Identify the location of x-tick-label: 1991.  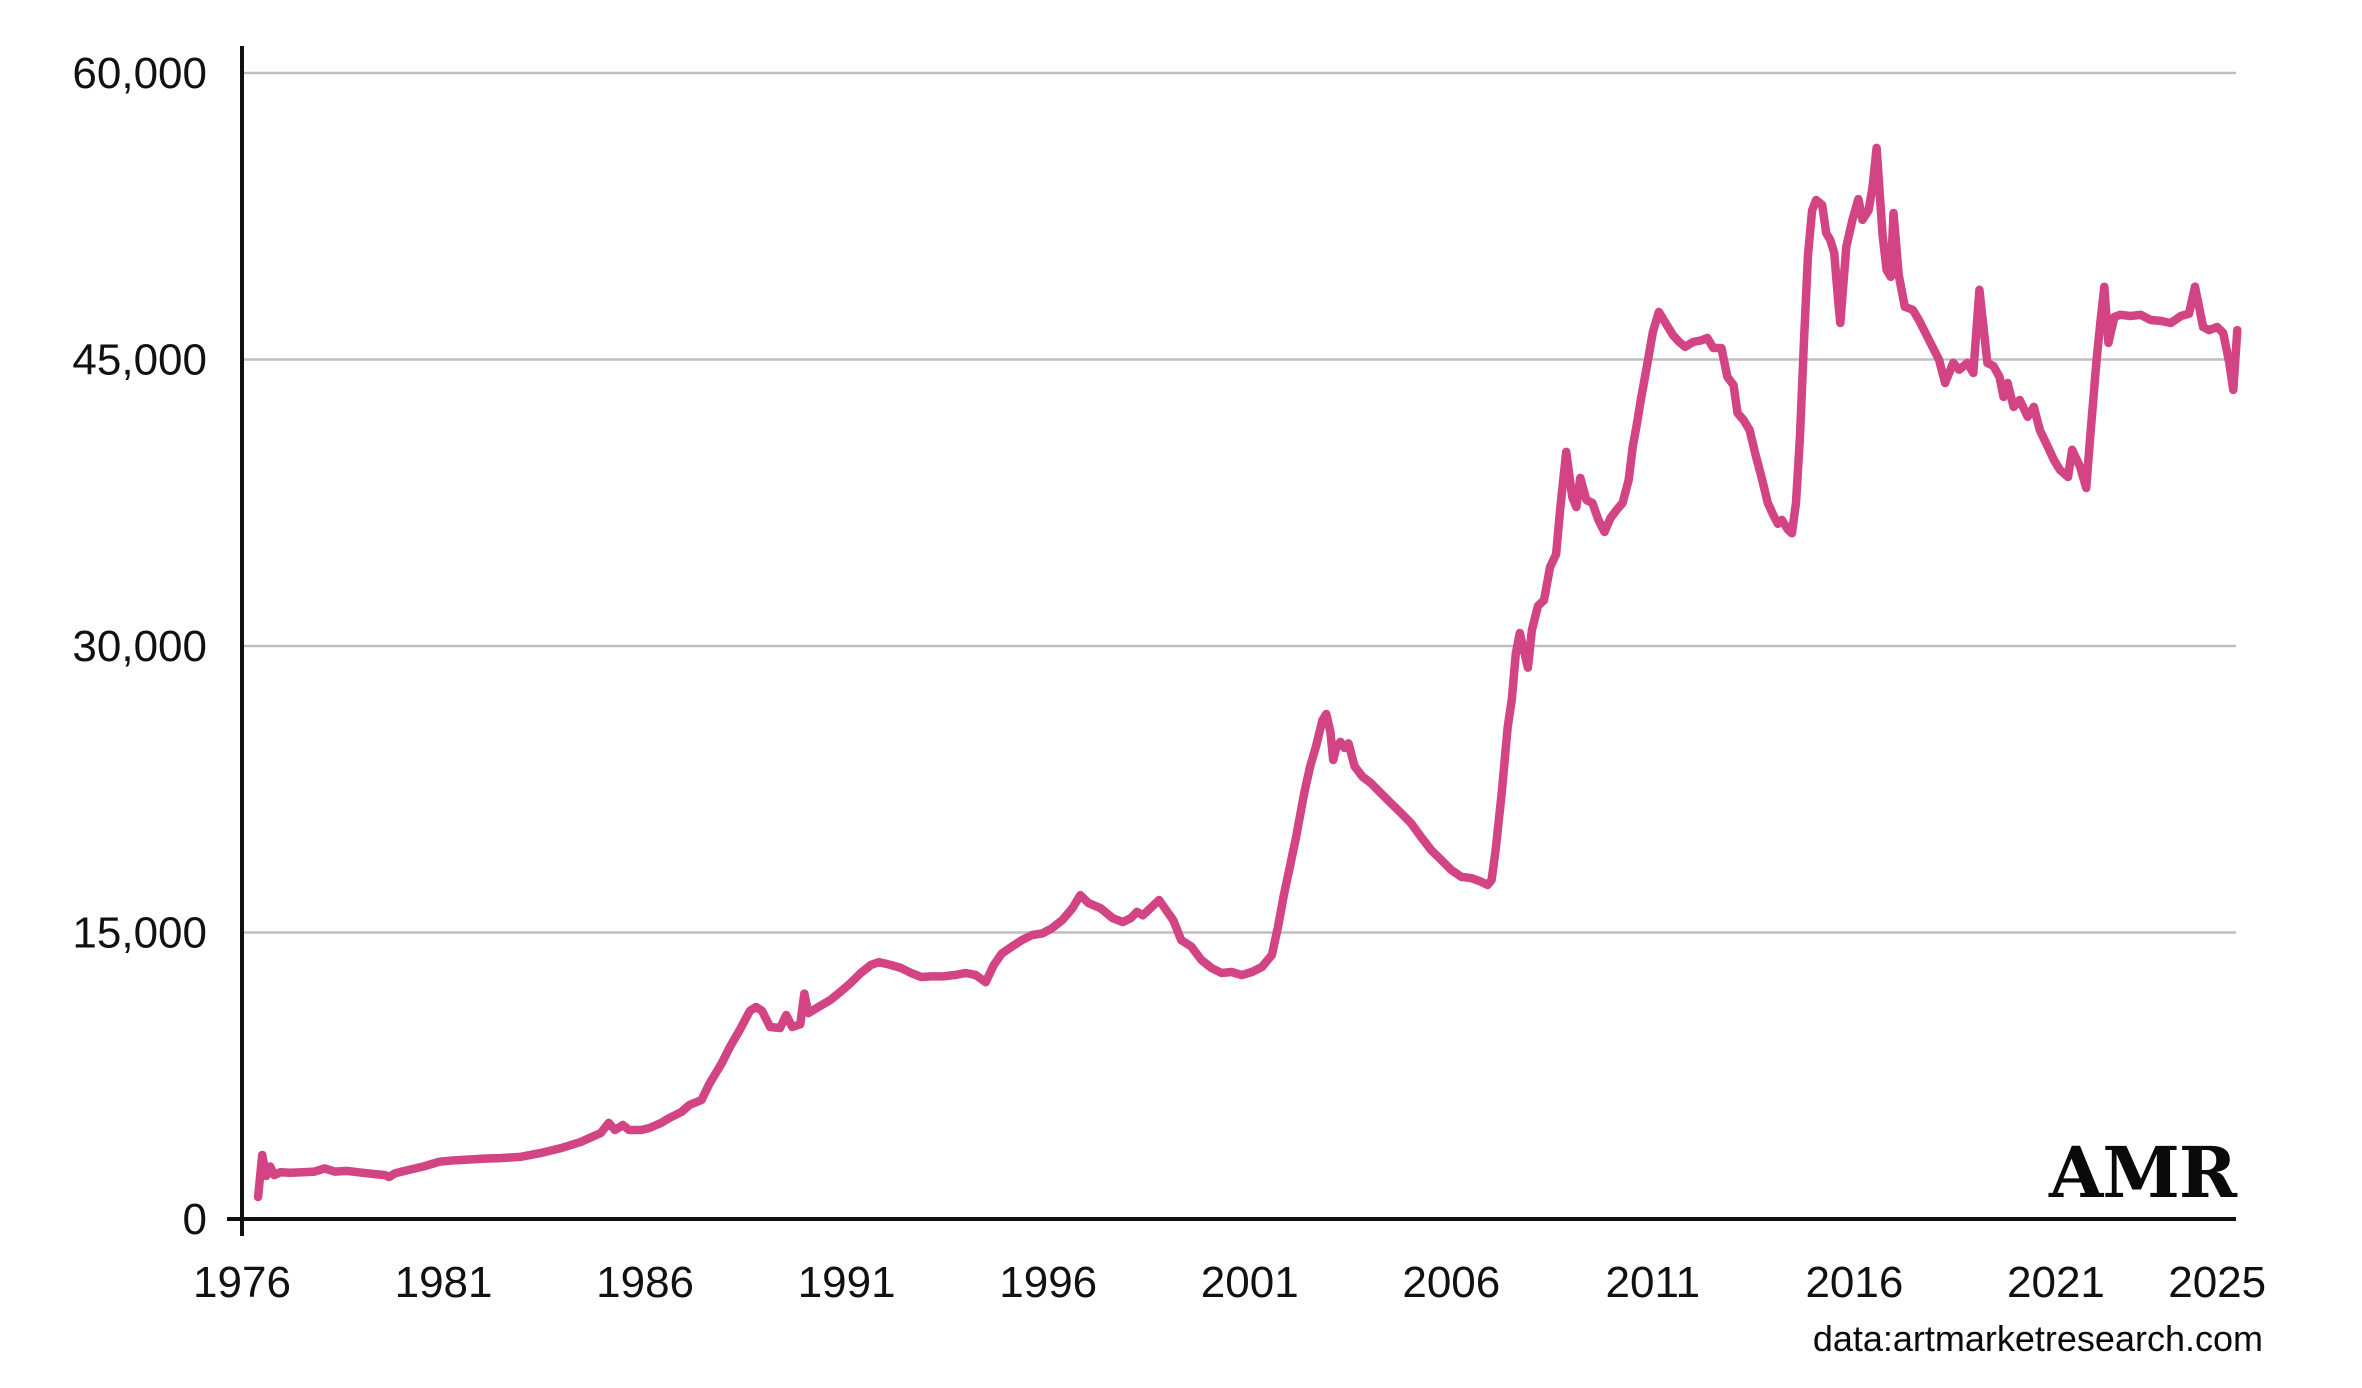
(847, 1282).